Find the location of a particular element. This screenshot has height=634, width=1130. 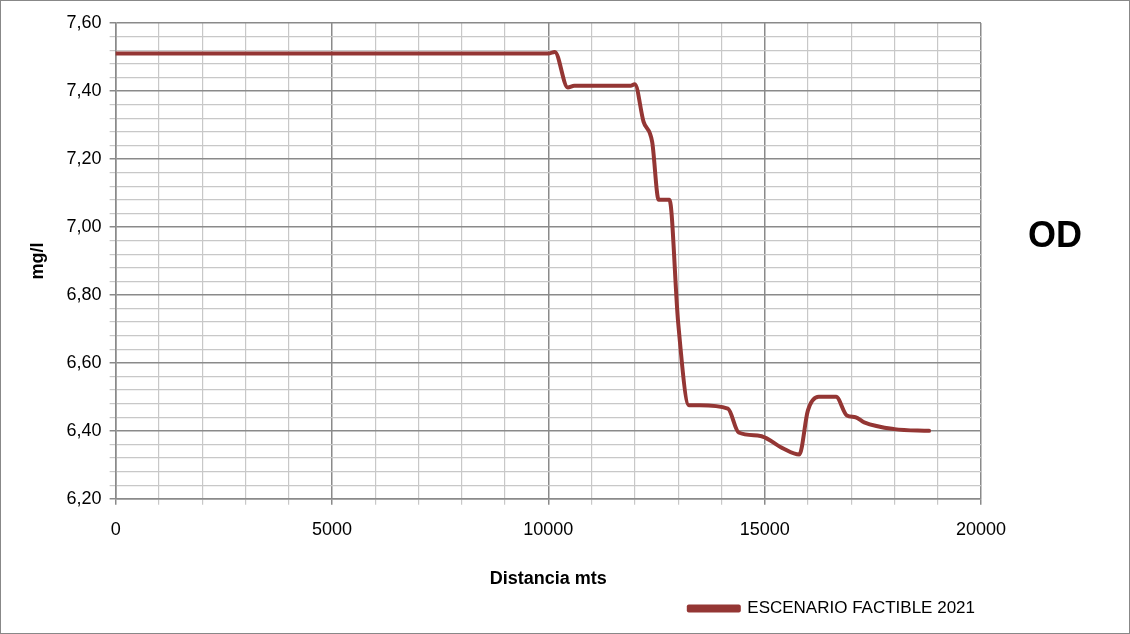

y-tick-label: 7,40 is located at coordinates (84, 89).